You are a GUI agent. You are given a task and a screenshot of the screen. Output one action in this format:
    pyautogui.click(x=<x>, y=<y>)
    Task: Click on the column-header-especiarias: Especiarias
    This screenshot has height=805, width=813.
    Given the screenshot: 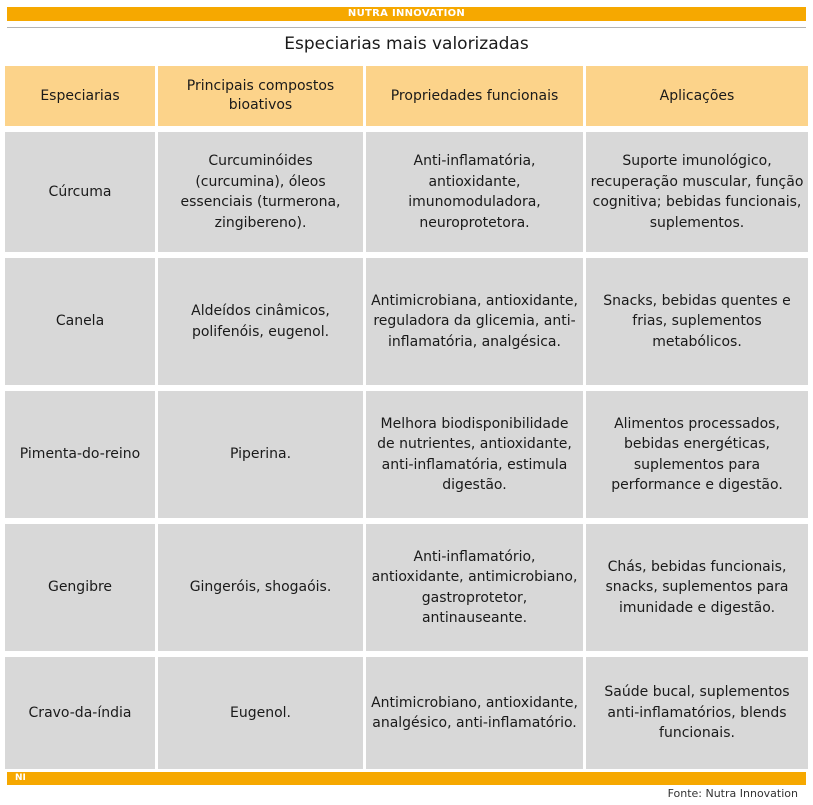 What is the action you would take?
    pyautogui.click(x=80, y=96)
    